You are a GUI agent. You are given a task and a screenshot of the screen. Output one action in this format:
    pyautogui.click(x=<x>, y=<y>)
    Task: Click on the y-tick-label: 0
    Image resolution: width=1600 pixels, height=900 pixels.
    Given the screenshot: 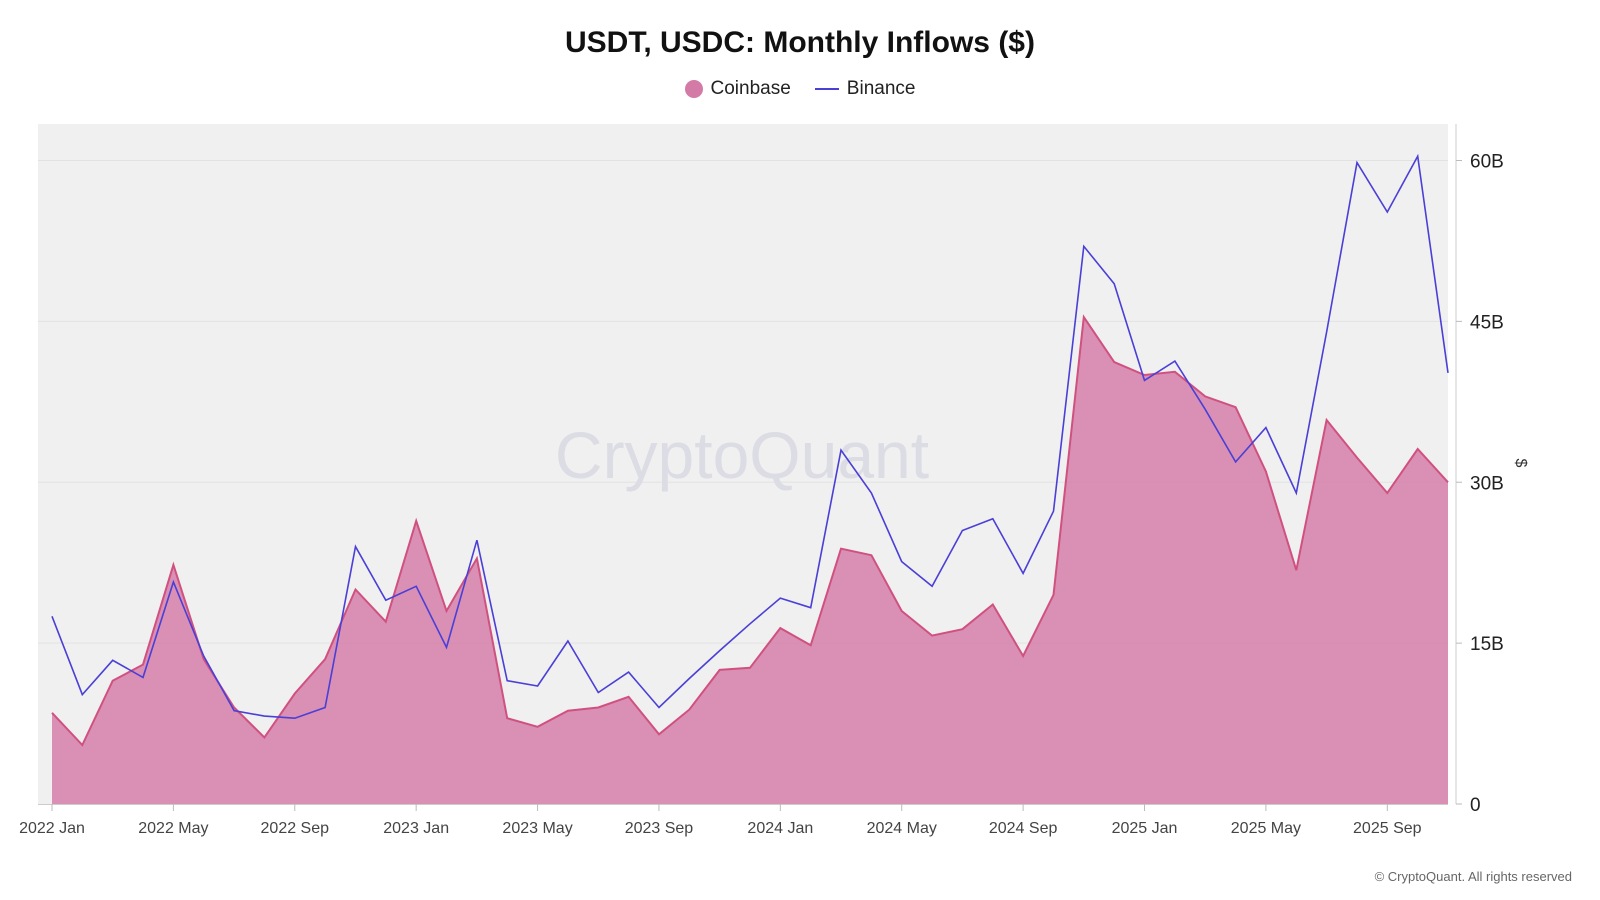 What is the action you would take?
    pyautogui.click(x=1475, y=805)
    